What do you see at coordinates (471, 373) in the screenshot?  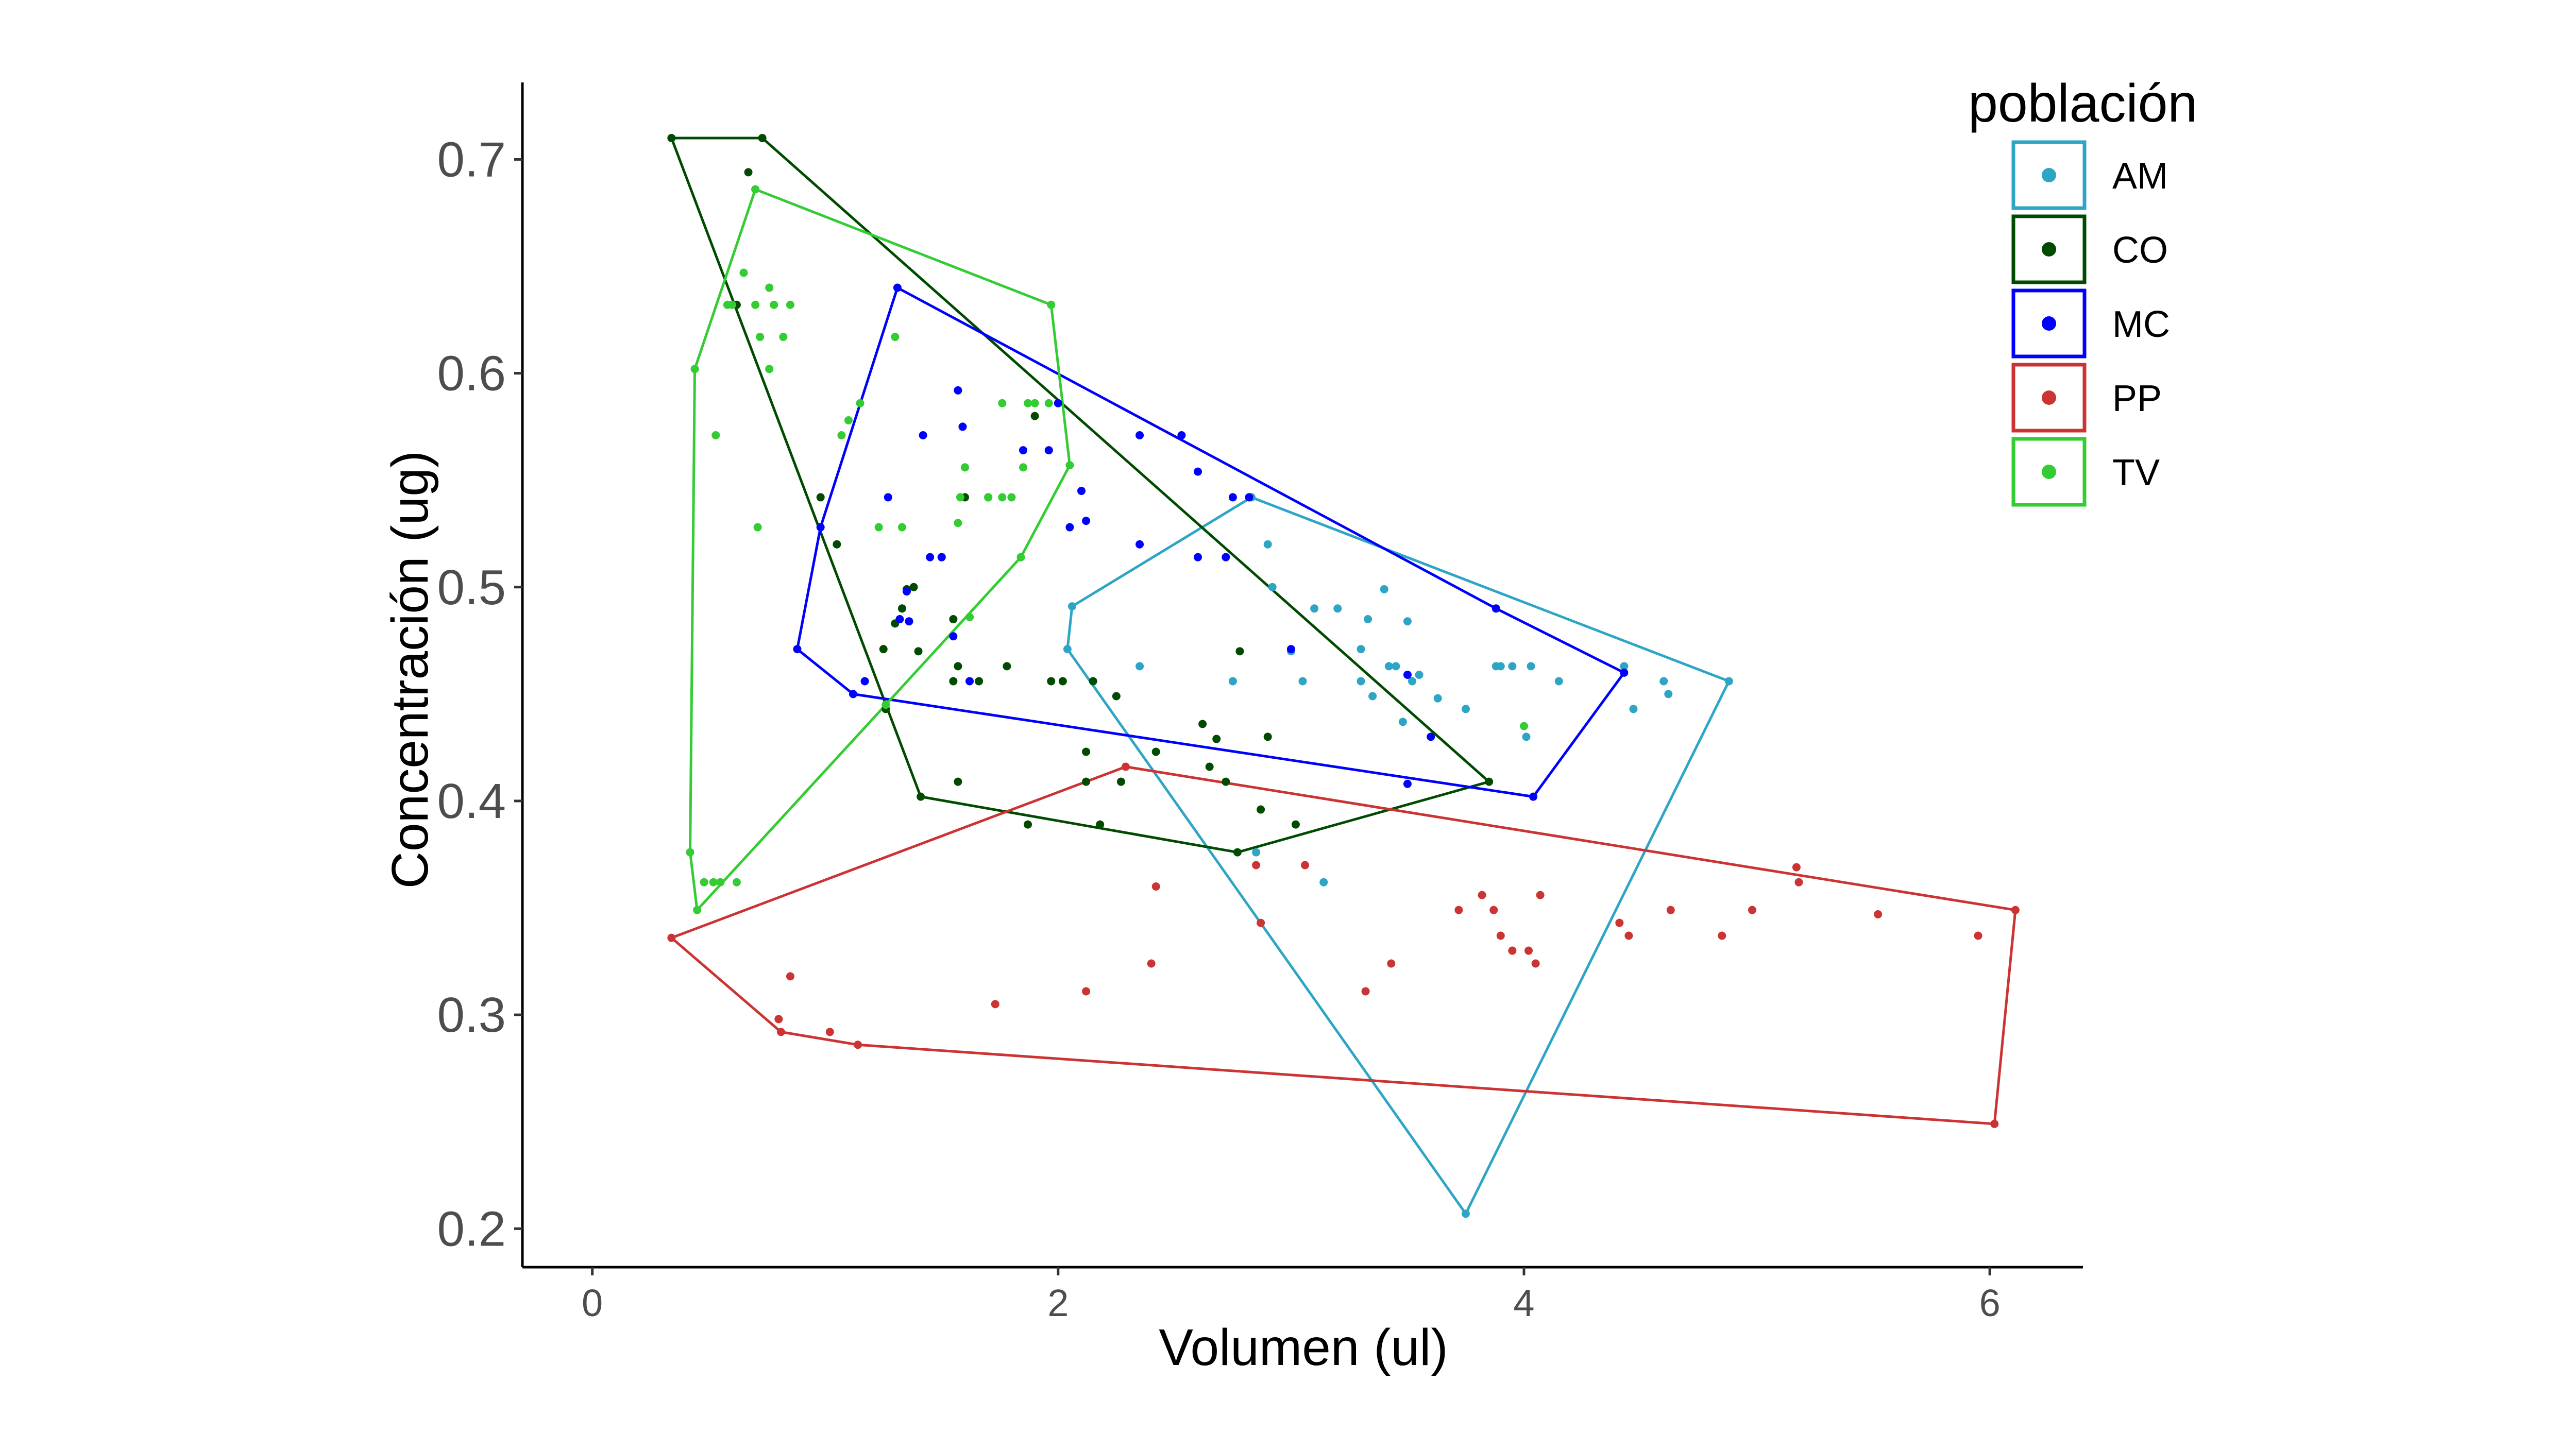 I see `y-tick-label: 0.6` at bounding box center [471, 373].